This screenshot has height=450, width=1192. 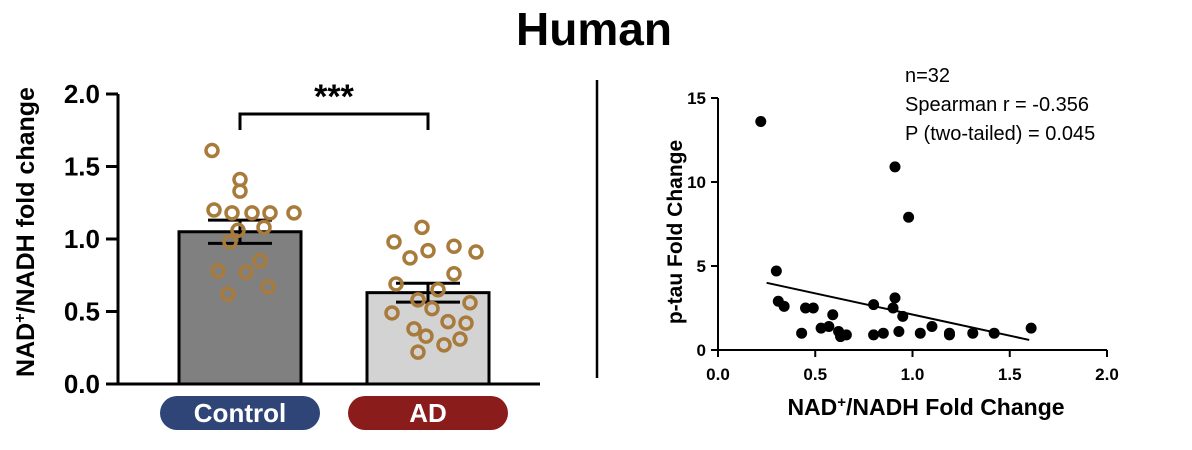 What do you see at coordinates (896, 229) in the screenshot?
I see `scatter-data-points` at bounding box center [896, 229].